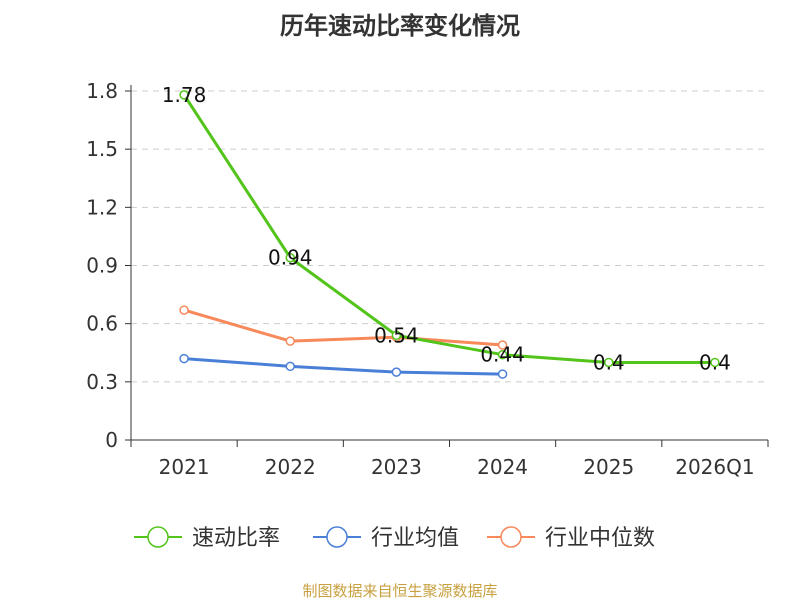  What do you see at coordinates (111, 440) in the screenshot?
I see `y-tick-label: 0` at bounding box center [111, 440].